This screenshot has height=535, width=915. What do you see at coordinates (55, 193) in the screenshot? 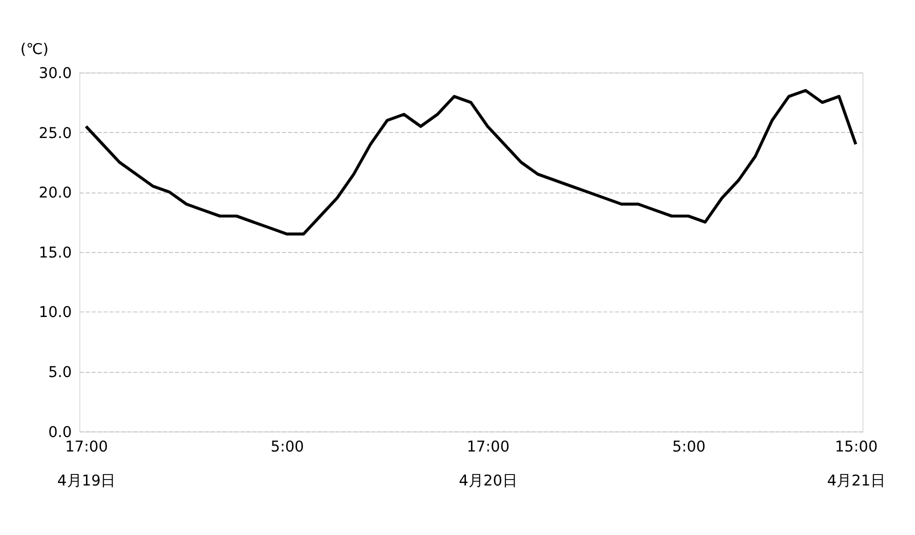
I see `y-tick-label: 20.0` at bounding box center [55, 193].